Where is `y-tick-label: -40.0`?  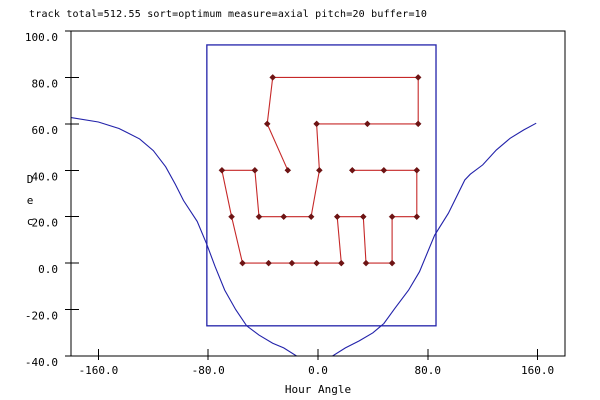 y-tick-label: -40.0 is located at coordinates (41, 362).